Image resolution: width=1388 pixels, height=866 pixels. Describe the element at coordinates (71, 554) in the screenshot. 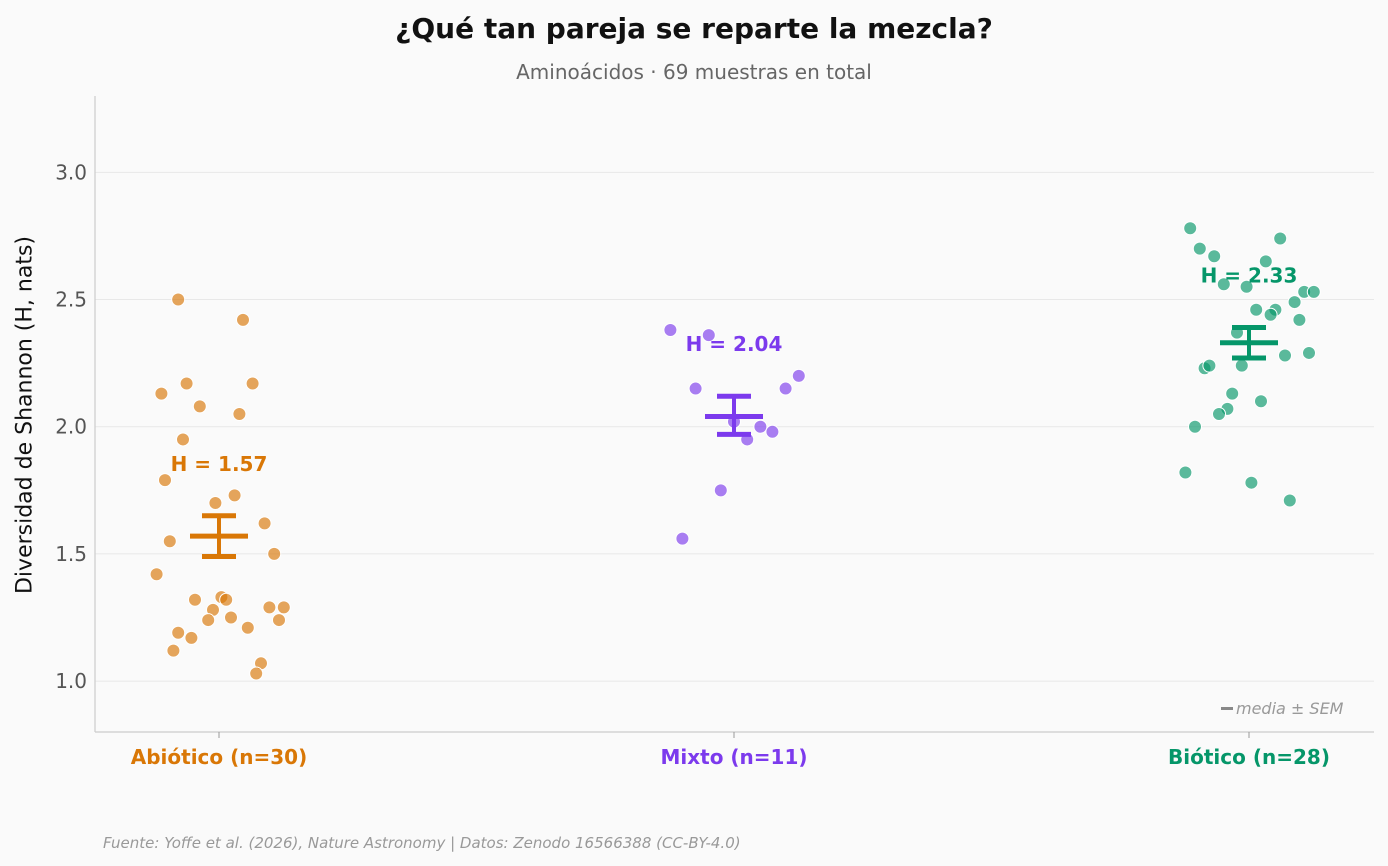

I see `y-tick-label: 1.5` at that location.